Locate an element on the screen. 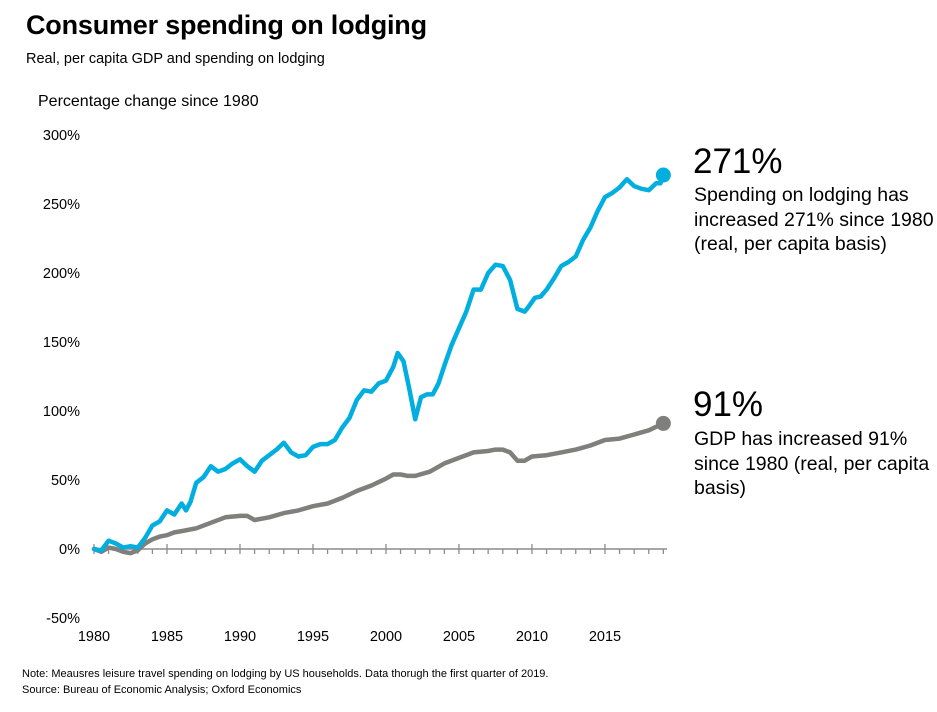 The image size is (937, 712). y-axis-label: Percentage change since 1980 is located at coordinates (148, 101).